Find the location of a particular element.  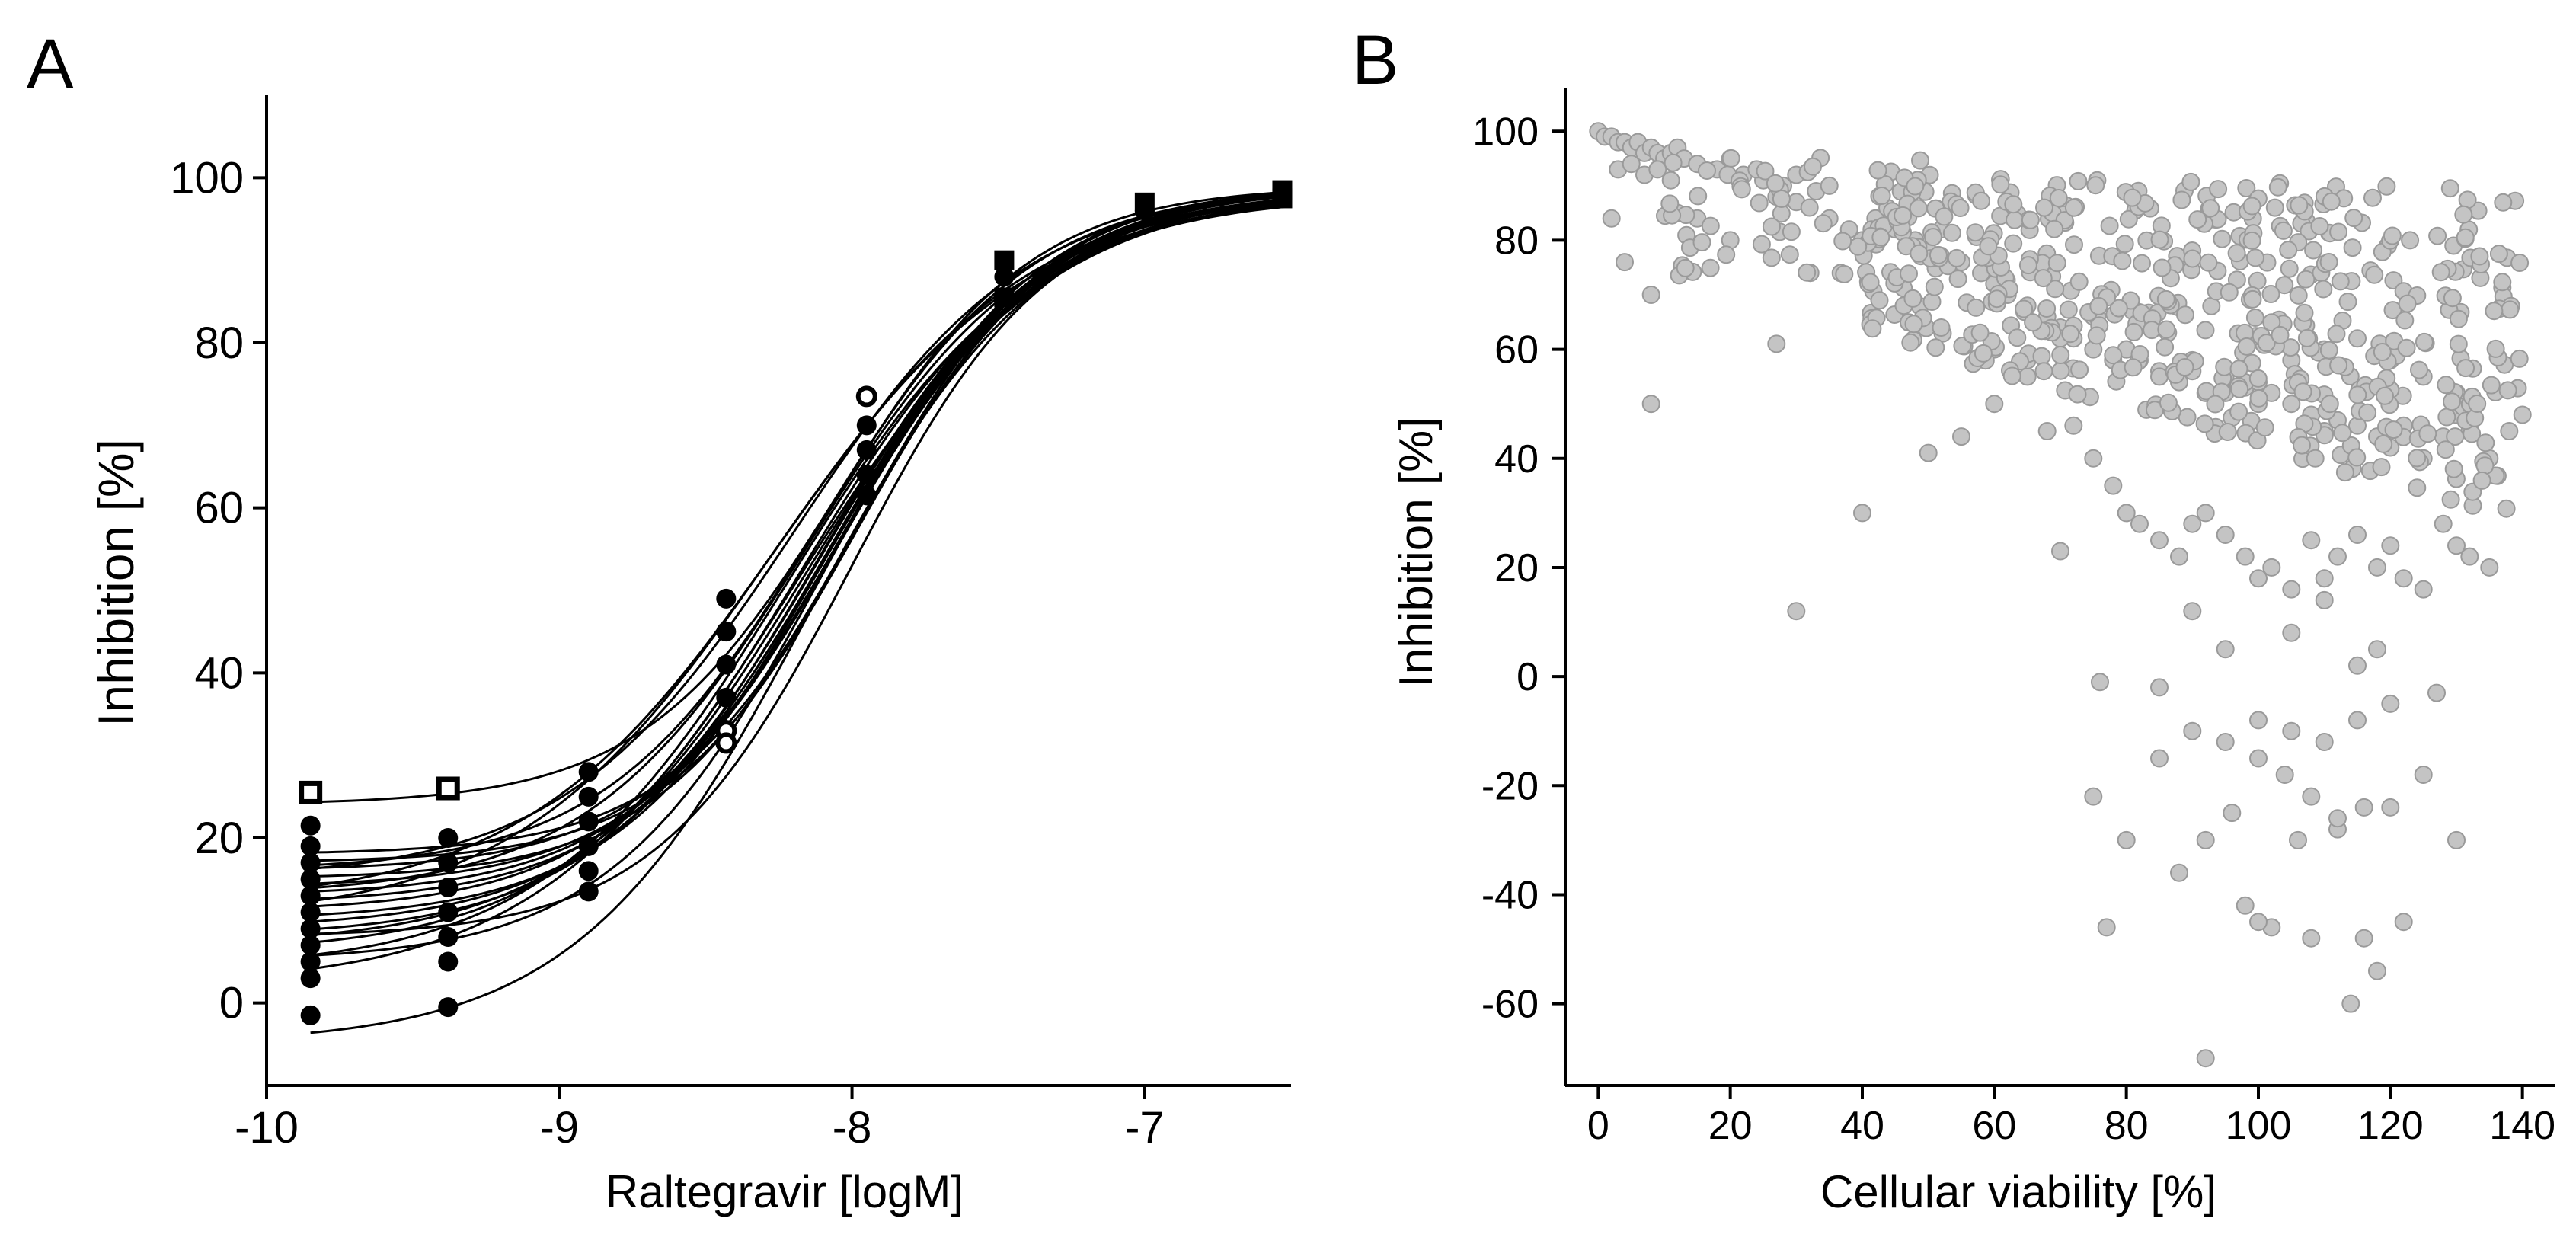

panel-a-label: A is located at coordinates (51, 64).